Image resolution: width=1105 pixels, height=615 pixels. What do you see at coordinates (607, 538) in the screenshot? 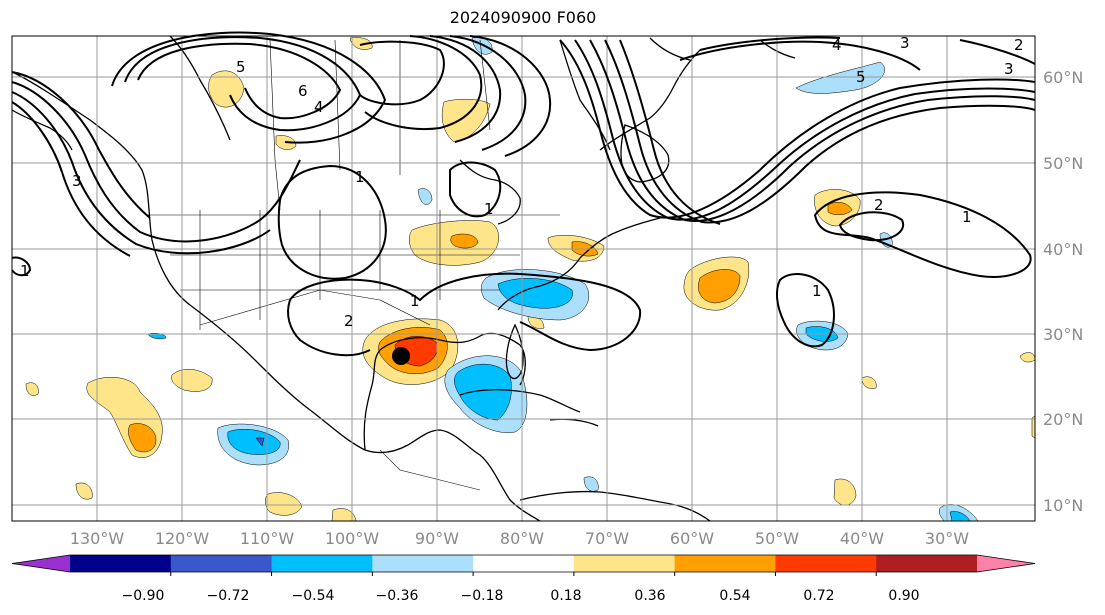
I see `lon-label: 70°W` at bounding box center [607, 538].